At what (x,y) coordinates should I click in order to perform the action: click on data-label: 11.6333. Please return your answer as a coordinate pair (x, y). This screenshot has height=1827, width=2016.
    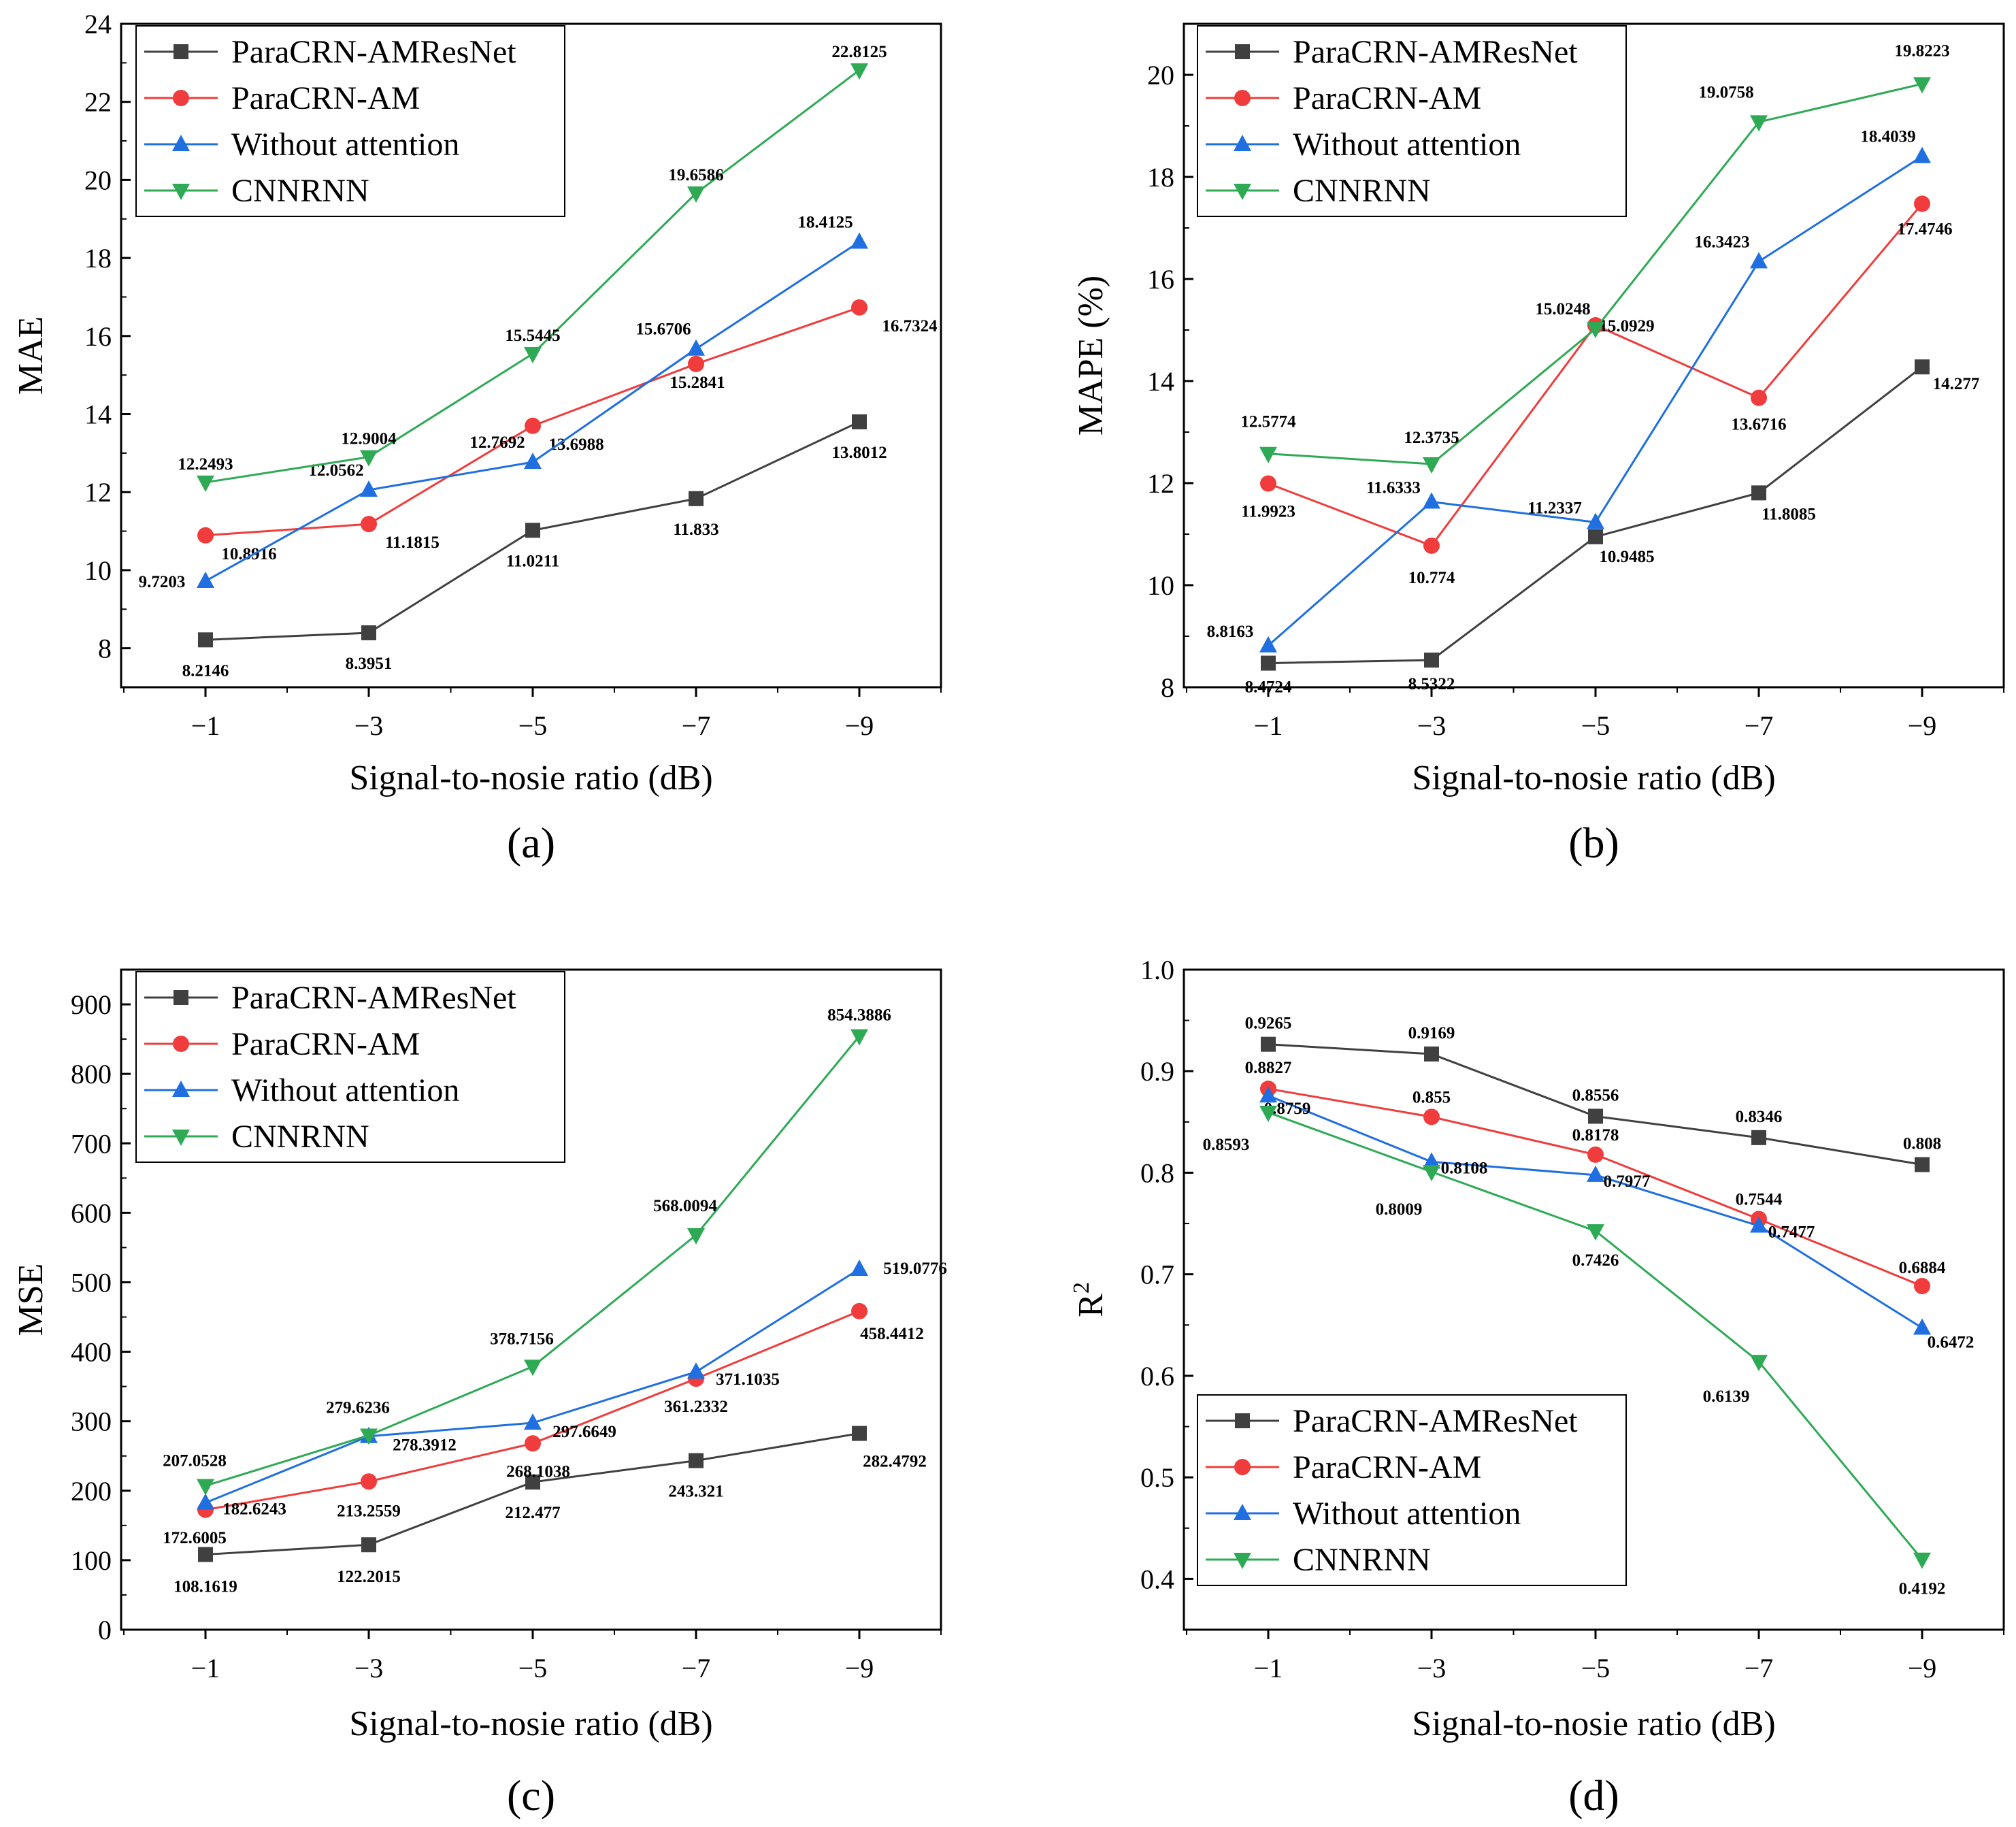
    Looking at the image, I should click on (1393, 488).